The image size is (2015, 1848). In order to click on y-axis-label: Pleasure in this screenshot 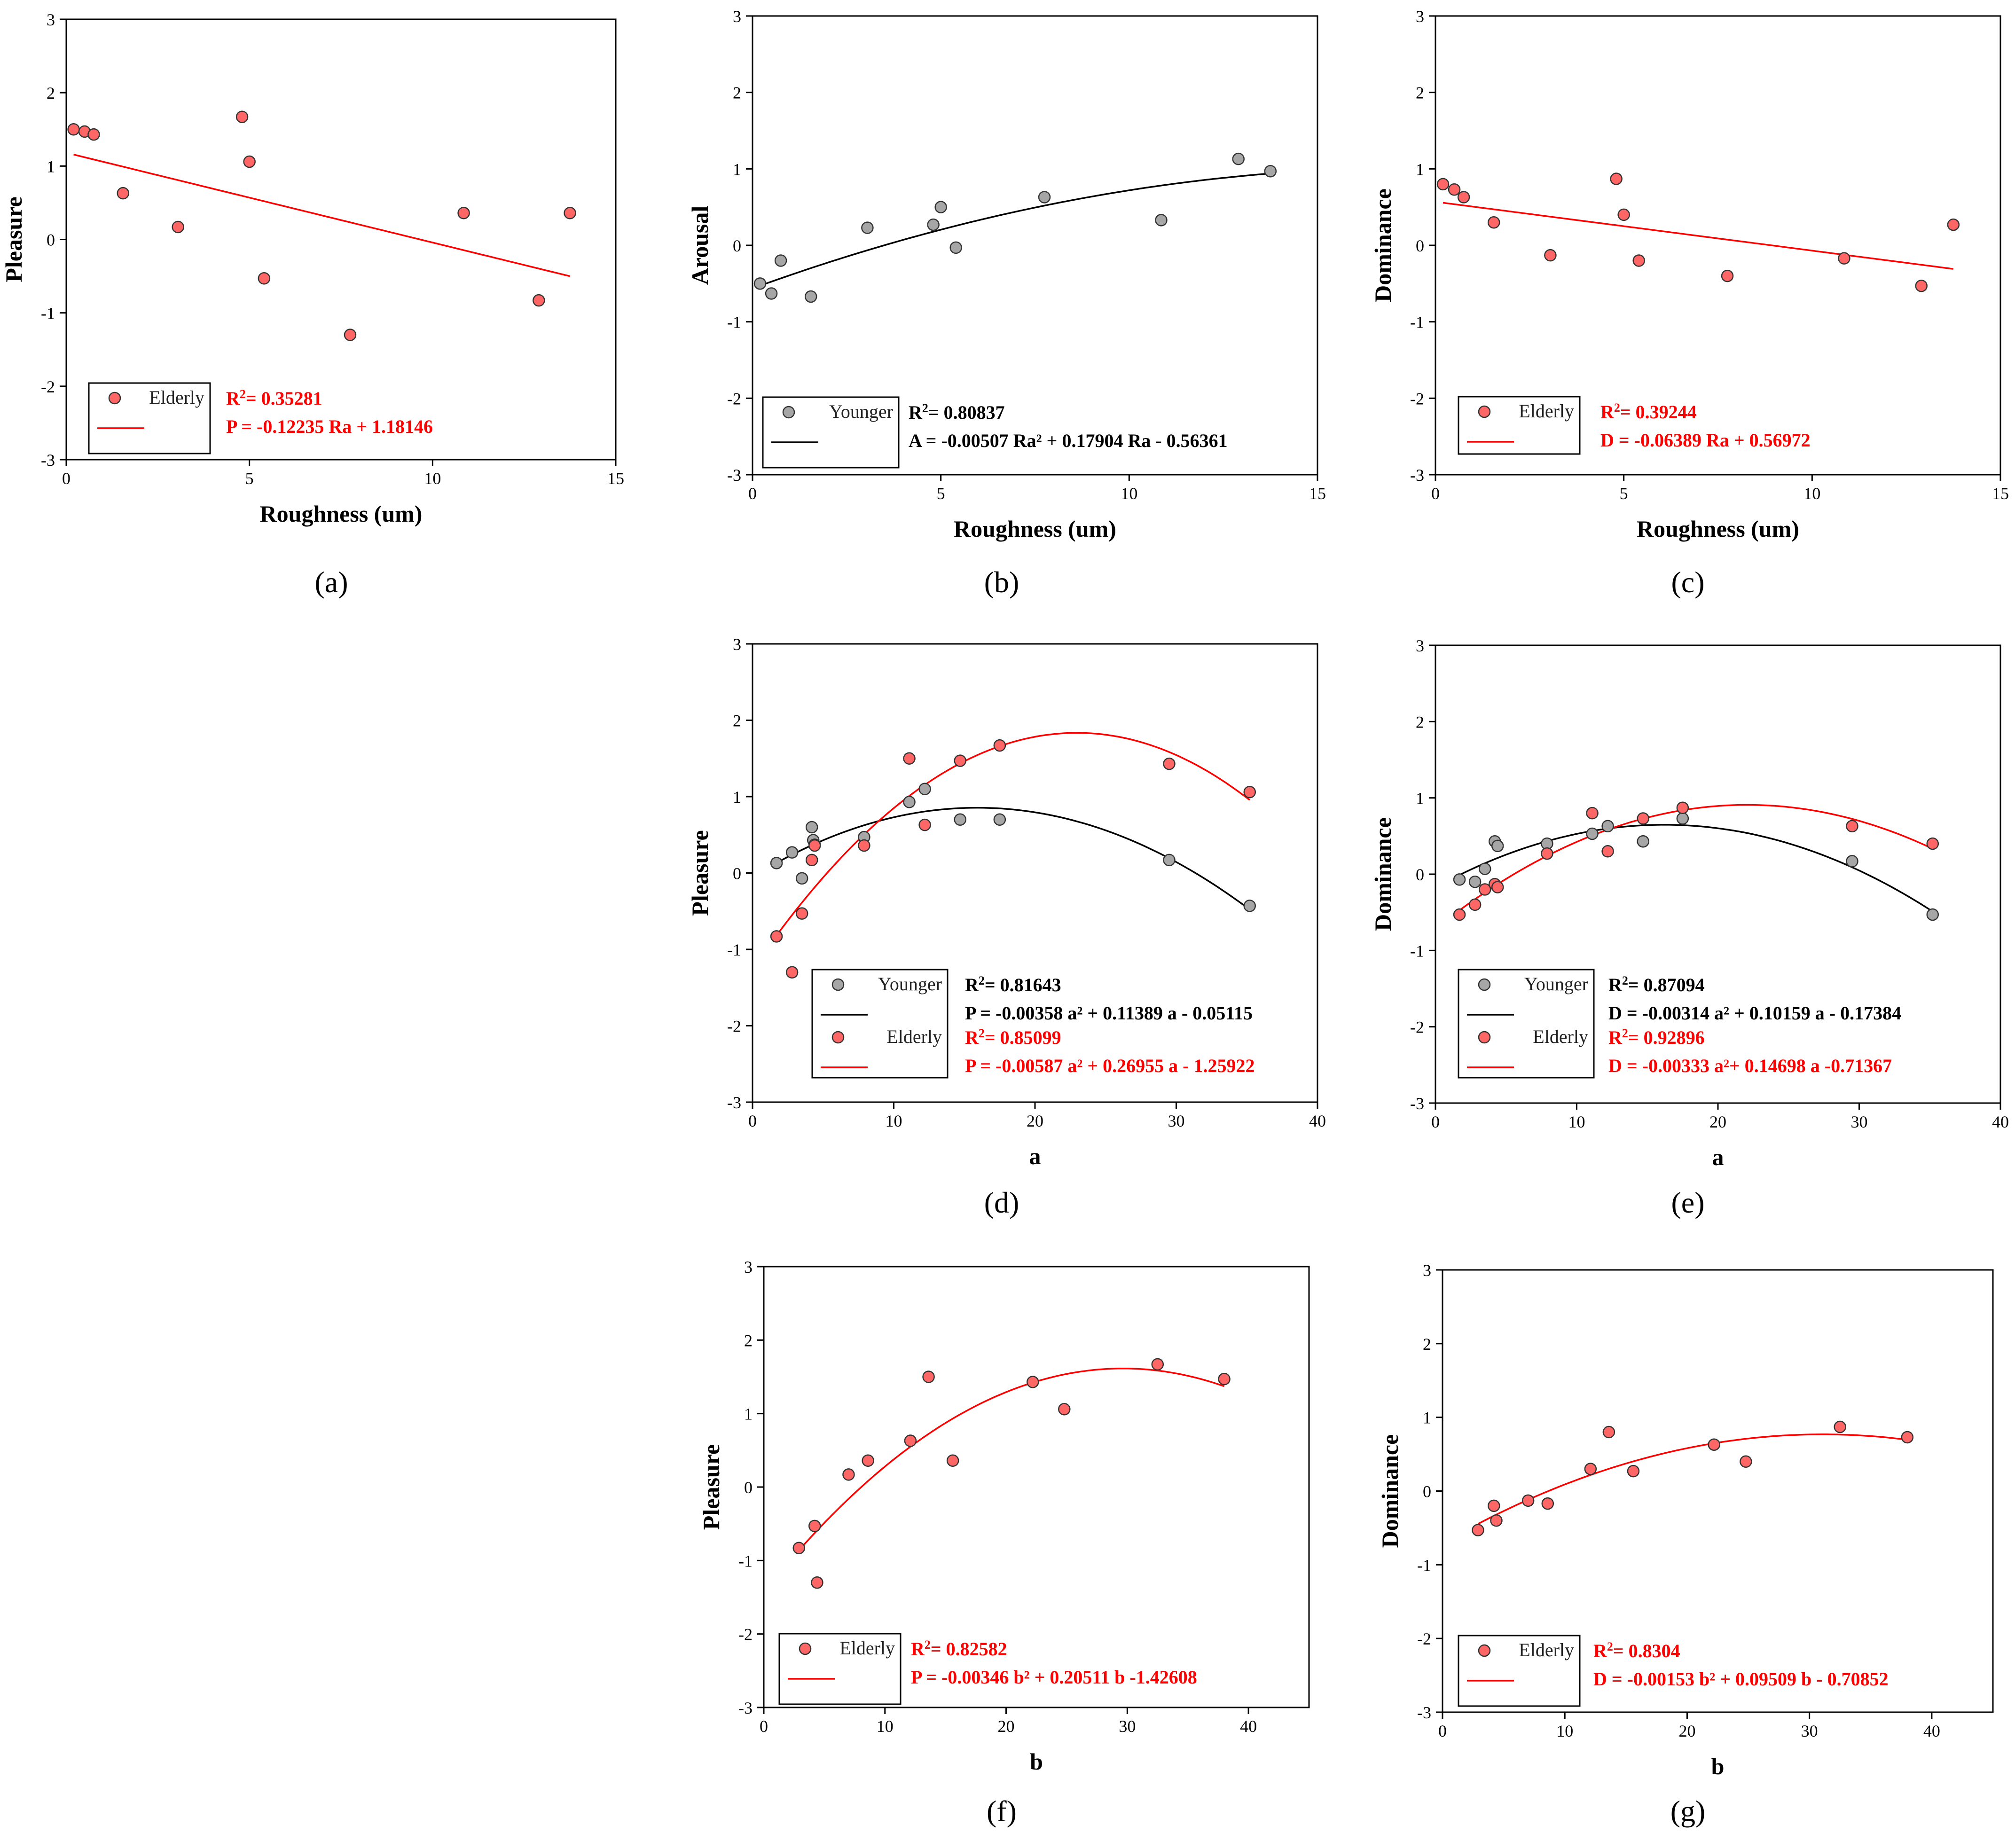, I will do `click(711, 1487)`.